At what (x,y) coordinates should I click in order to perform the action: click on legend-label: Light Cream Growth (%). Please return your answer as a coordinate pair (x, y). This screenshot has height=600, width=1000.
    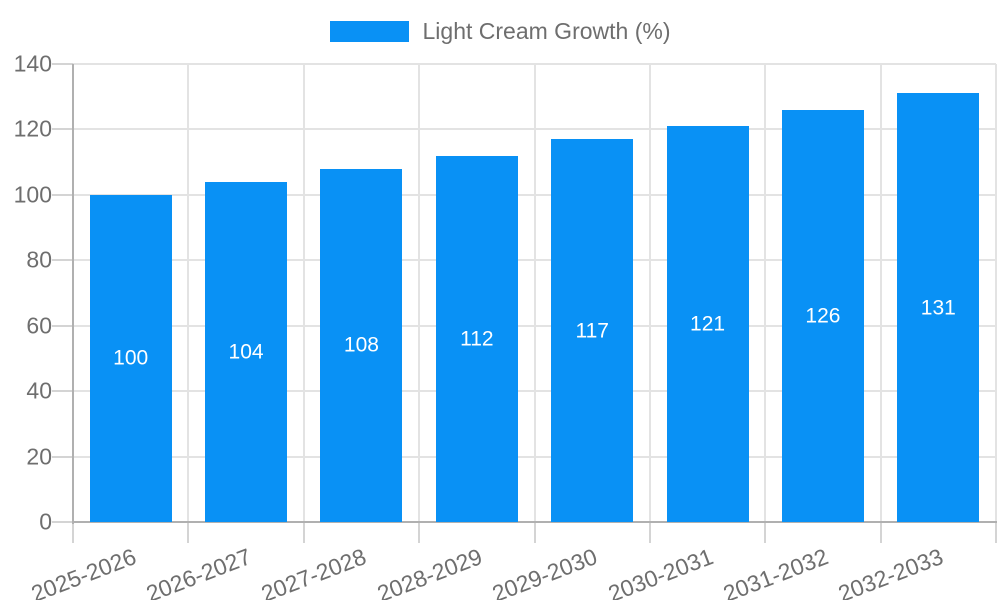
    Looking at the image, I should click on (546, 31).